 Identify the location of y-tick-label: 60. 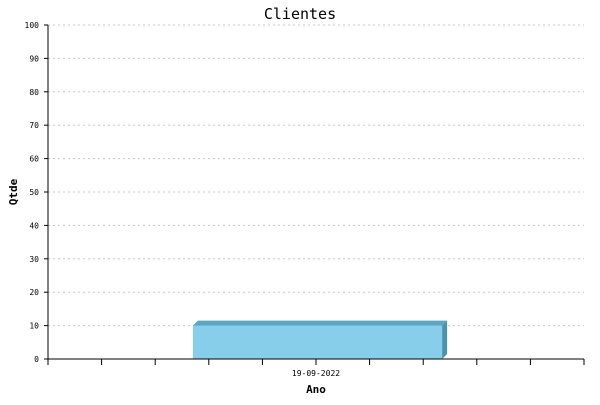
(34, 159).